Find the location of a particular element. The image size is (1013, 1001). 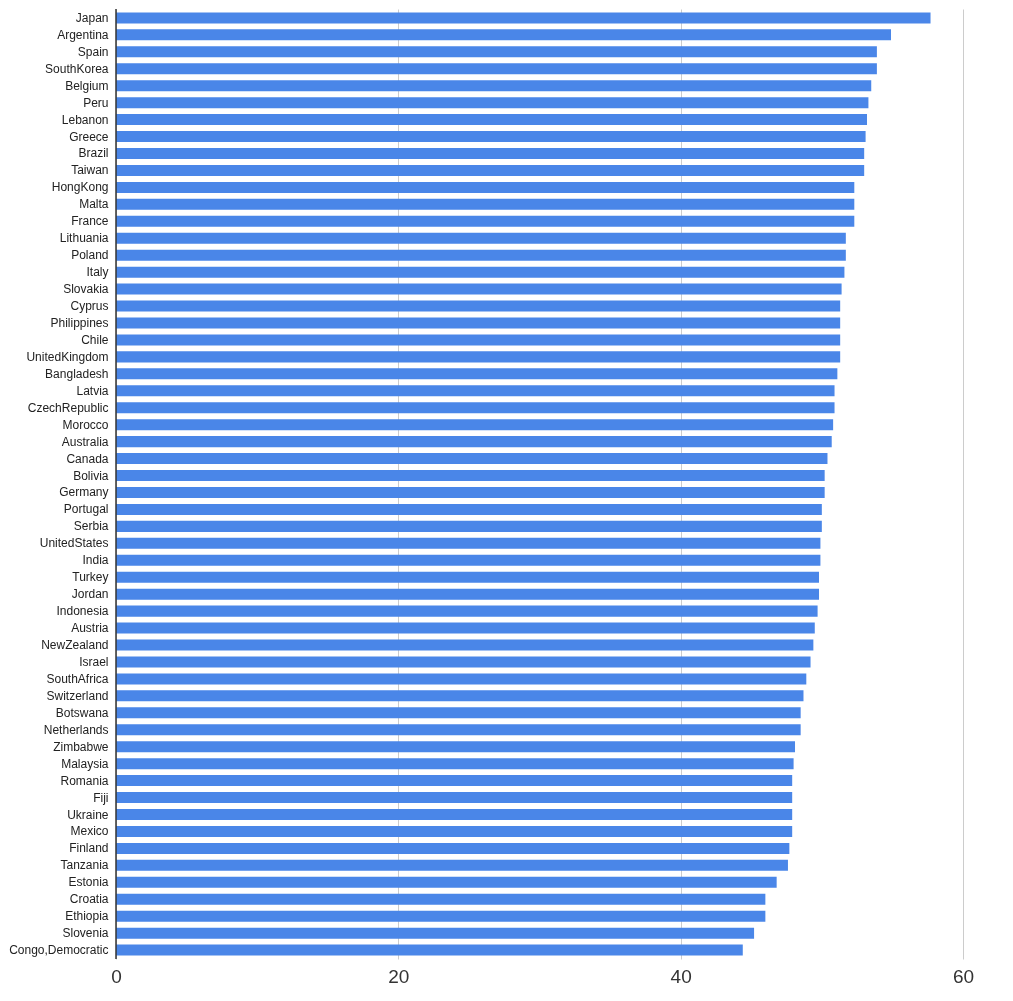

y-tick-label: Greece is located at coordinates (89, 136).